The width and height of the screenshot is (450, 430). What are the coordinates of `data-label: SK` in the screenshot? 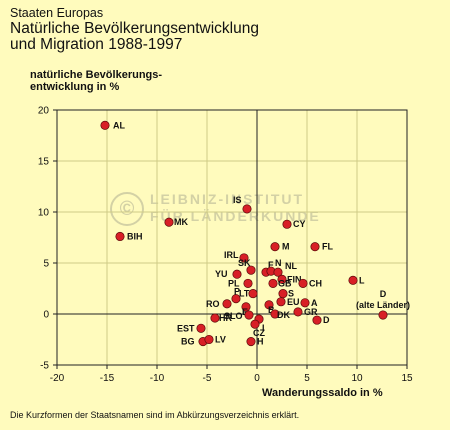 It's located at (244, 263).